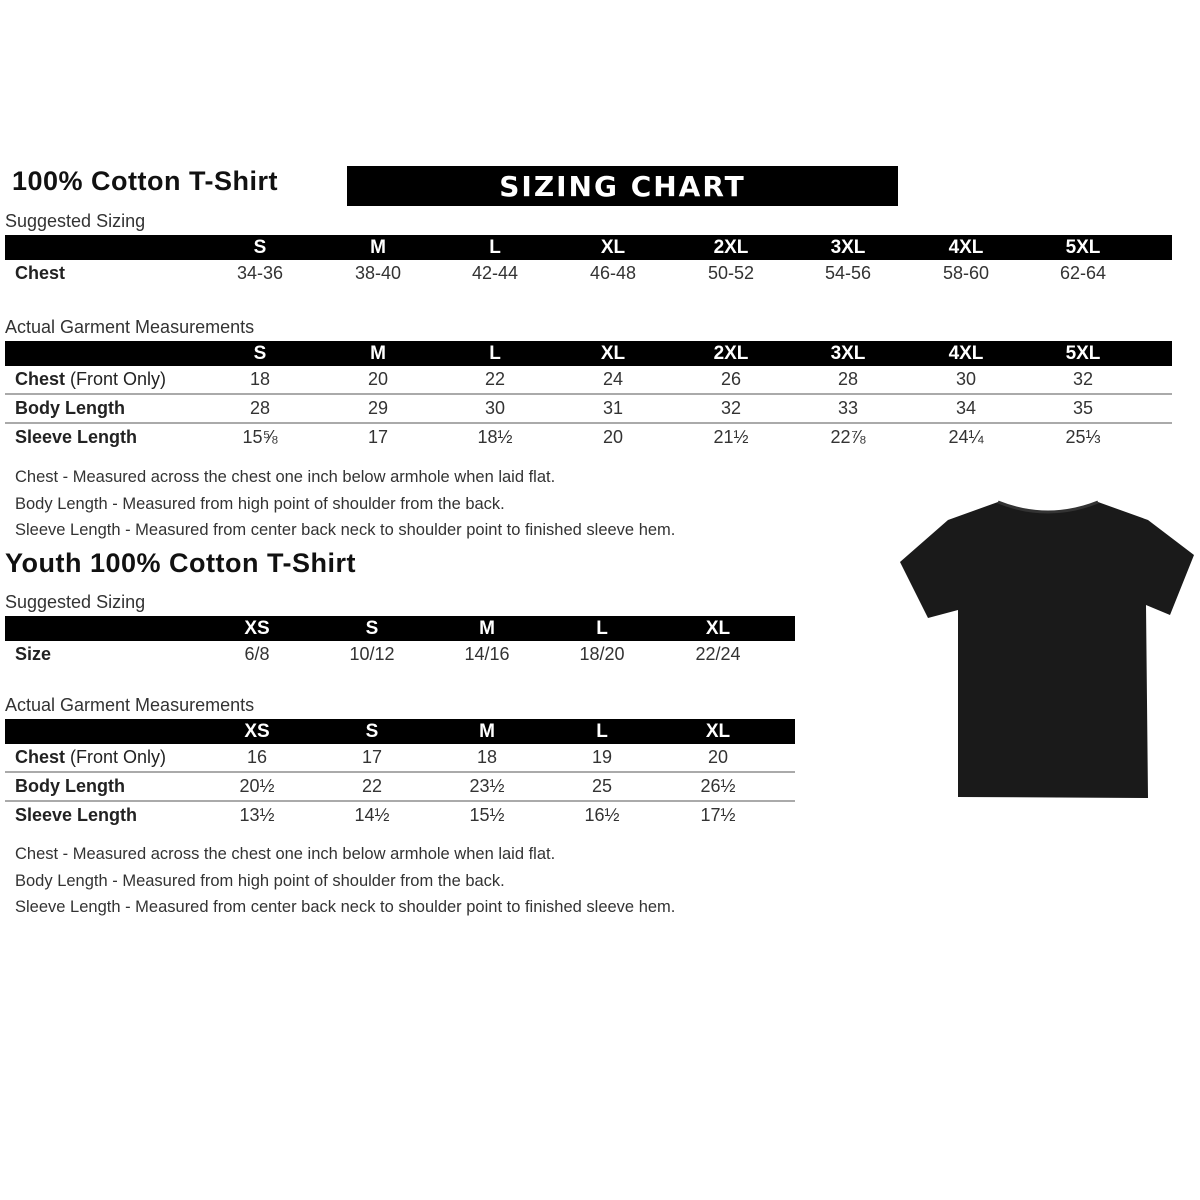  What do you see at coordinates (372, 654) in the screenshot?
I see `table-cell: 10/12` at bounding box center [372, 654].